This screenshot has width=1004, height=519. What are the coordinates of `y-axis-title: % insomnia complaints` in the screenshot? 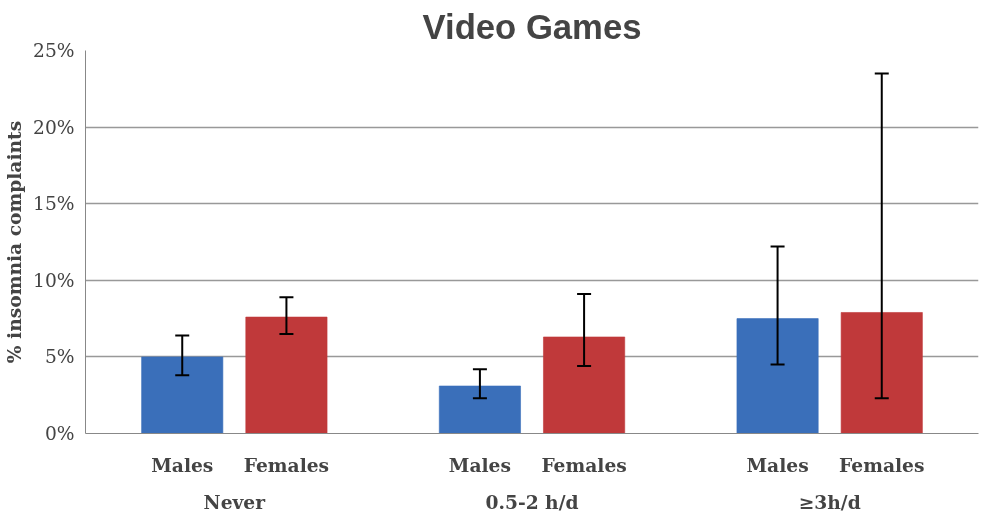 It's located at (14, 242).